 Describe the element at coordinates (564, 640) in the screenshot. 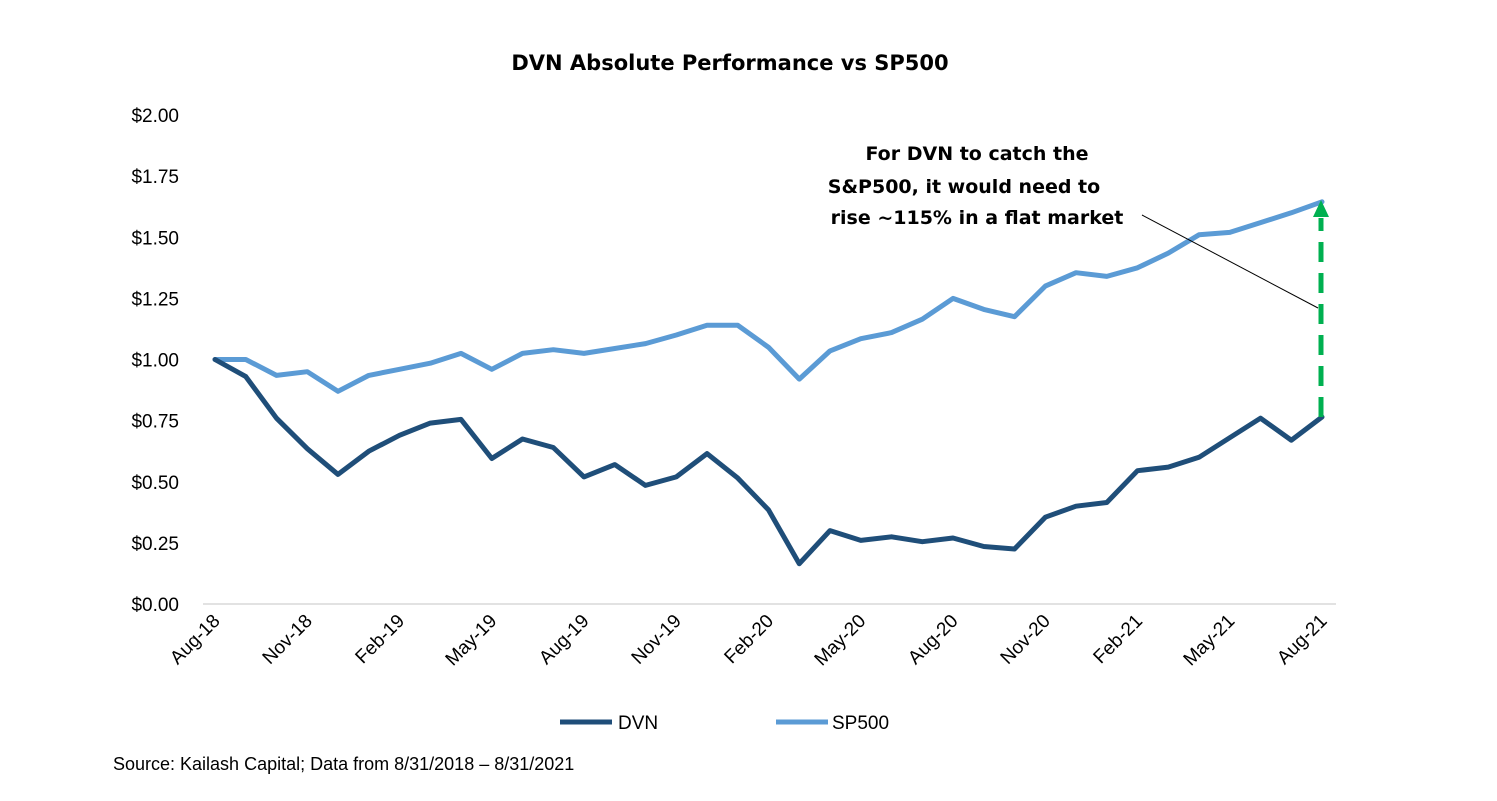

I see `x-tick-label: Aug-19` at that location.